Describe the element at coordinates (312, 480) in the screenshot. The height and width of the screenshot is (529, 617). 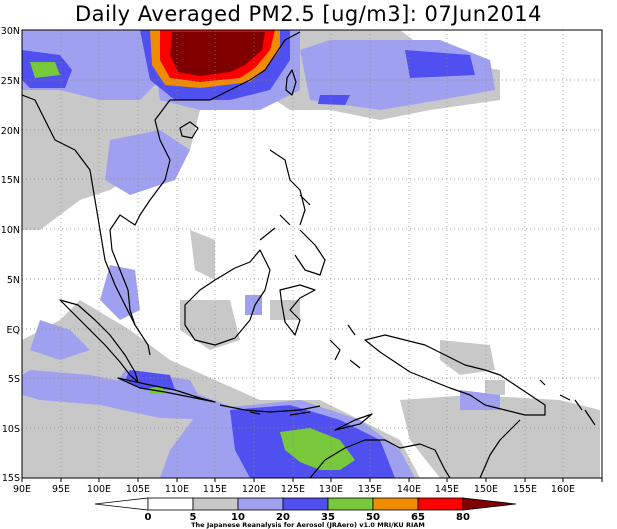
I see `axis-ticks` at that location.